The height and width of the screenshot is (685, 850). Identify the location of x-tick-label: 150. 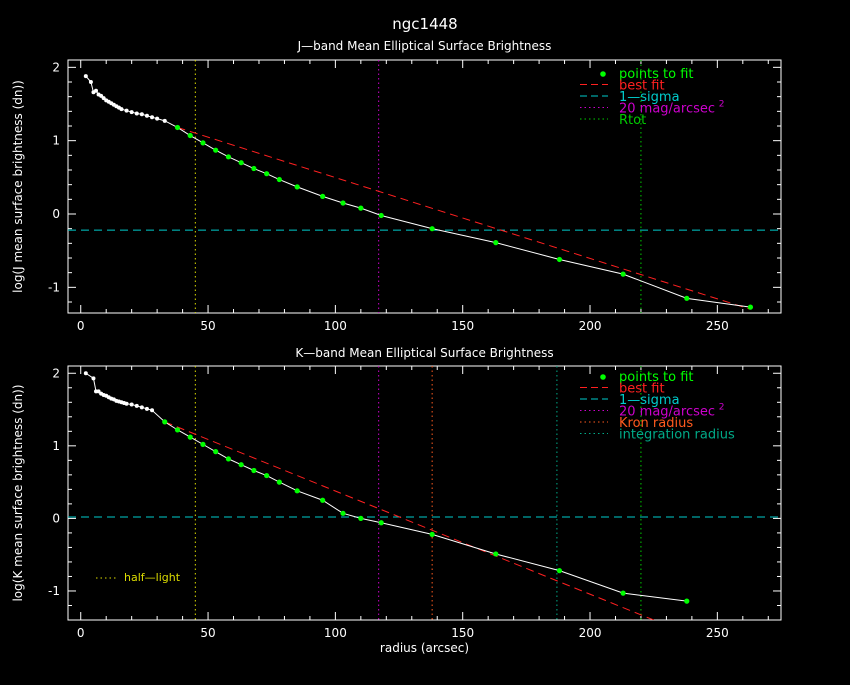
(462, 633).